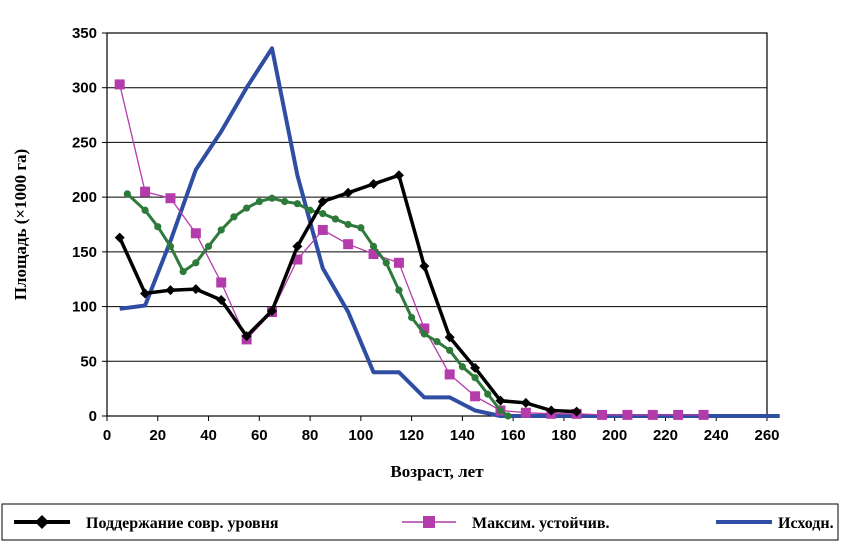 The height and width of the screenshot is (545, 847). Describe the element at coordinates (93, 416) in the screenshot. I see `y-tick-label: 0` at that location.